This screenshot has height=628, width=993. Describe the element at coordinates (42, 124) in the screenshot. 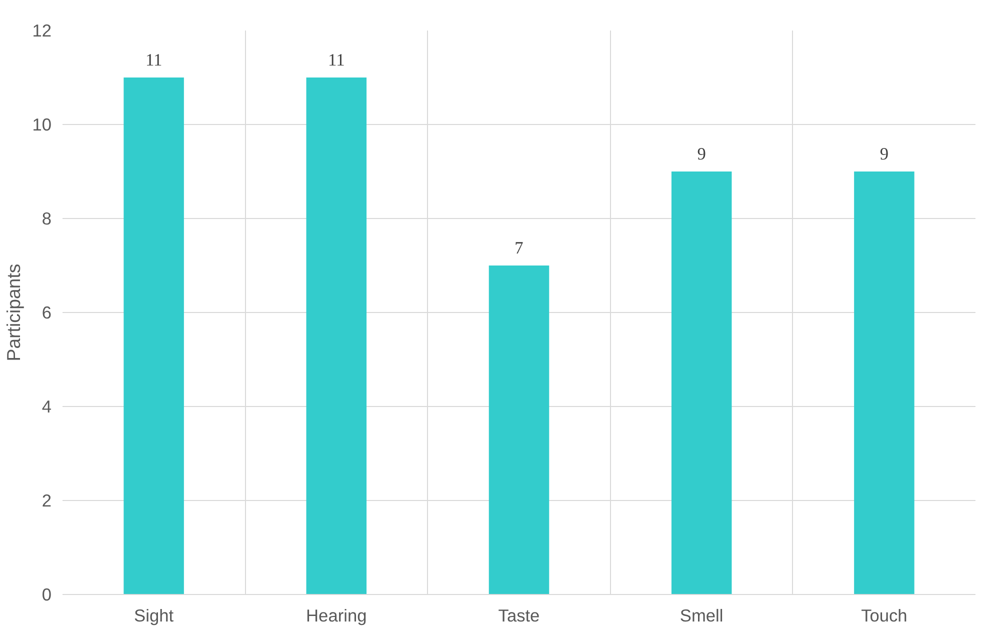

I see `y-tick-label: 10` at that location.